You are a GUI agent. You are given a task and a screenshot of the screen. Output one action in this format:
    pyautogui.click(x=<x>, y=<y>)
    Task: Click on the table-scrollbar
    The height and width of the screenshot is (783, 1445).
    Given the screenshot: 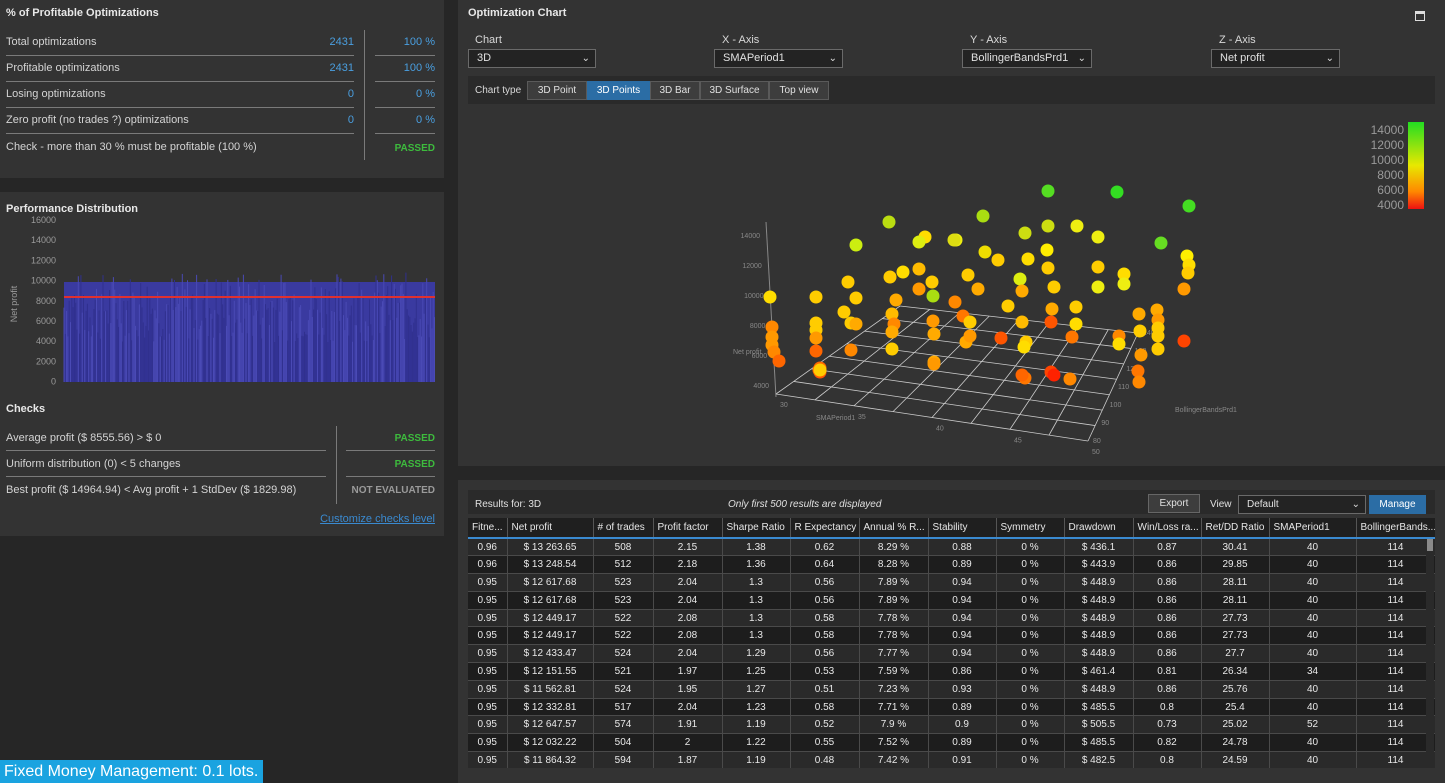 What is the action you would take?
    pyautogui.click(x=1430, y=653)
    